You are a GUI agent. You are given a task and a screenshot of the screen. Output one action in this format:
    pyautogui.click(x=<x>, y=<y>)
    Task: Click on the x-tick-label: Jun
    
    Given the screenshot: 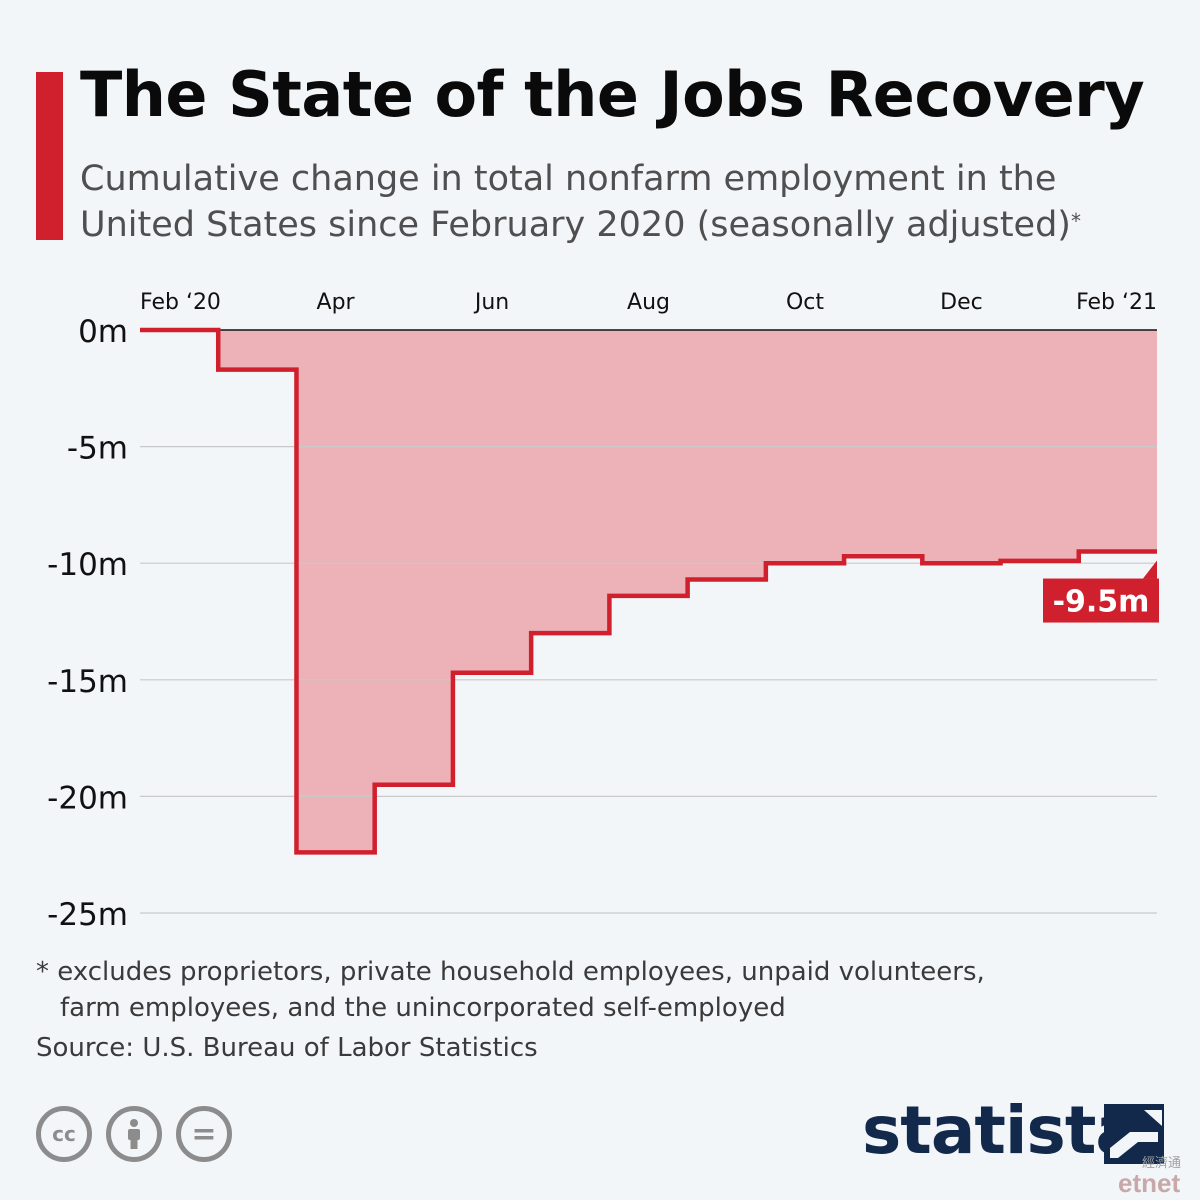 What is the action you would take?
    pyautogui.click(x=491, y=302)
    